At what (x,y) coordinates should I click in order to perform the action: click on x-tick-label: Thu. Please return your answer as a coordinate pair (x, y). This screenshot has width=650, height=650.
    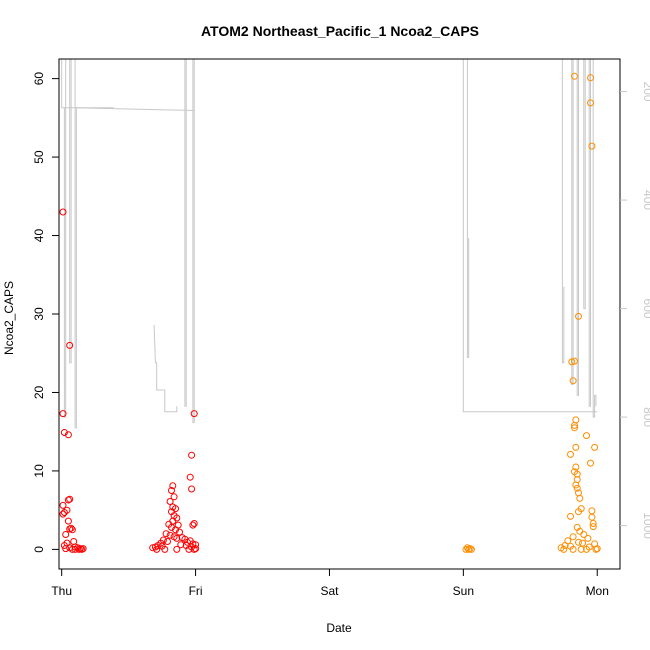
    Looking at the image, I should click on (61, 591).